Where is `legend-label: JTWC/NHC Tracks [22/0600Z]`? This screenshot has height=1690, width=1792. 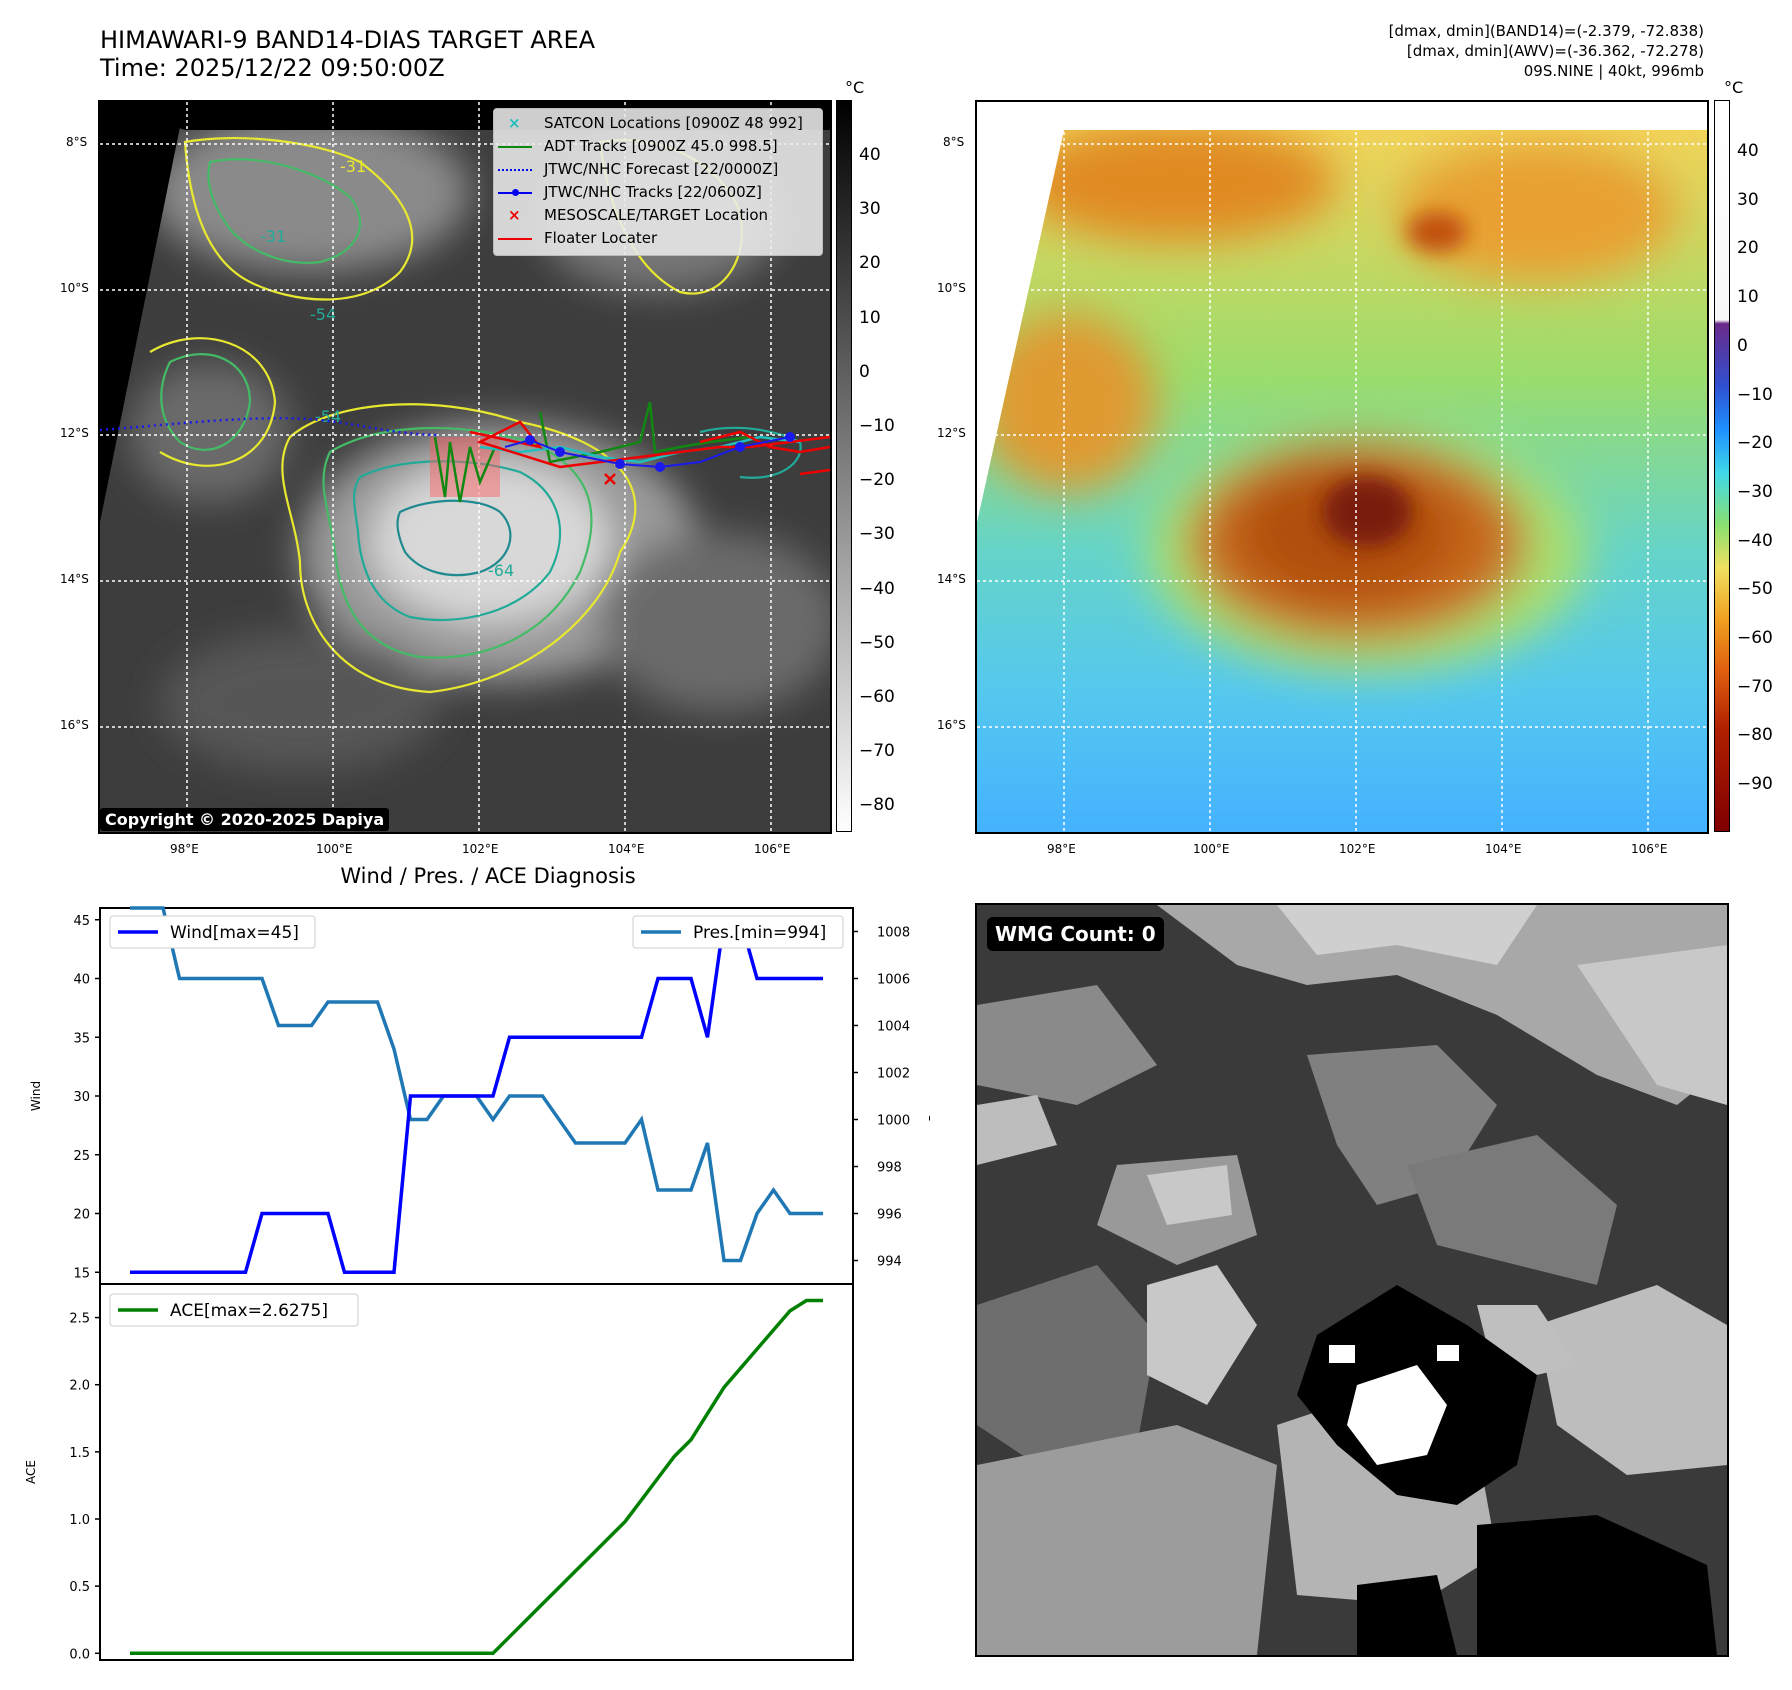
legend-label: JTWC/NHC Tracks [22/0600Z] is located at coordinates (653, 192).